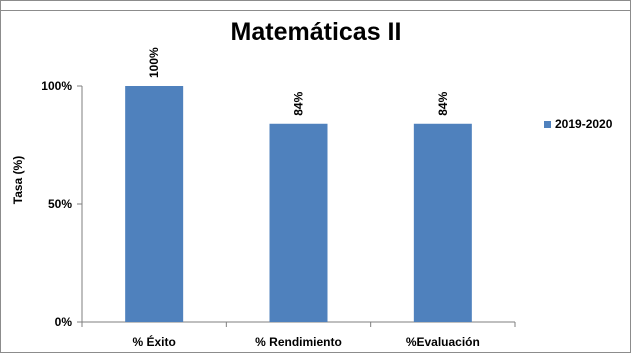 Image resolution: width=631 pixels, height=353 pixels. I want to click on top-strip, so click(315, 6).